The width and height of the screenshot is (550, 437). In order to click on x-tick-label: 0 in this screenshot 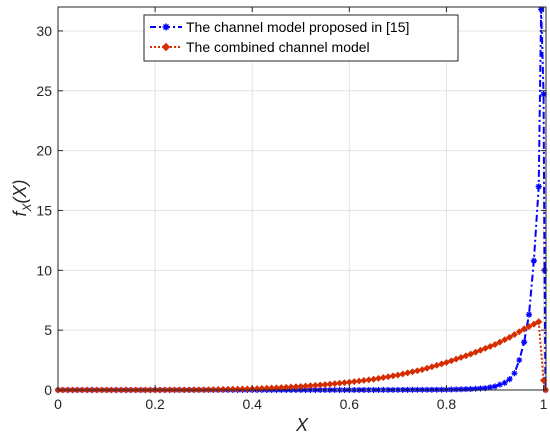, I will do `click(58, 404)`.